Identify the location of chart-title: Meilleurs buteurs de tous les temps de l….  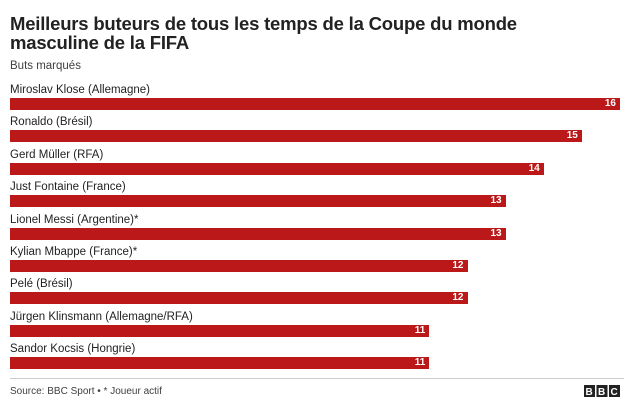
(263, 33).